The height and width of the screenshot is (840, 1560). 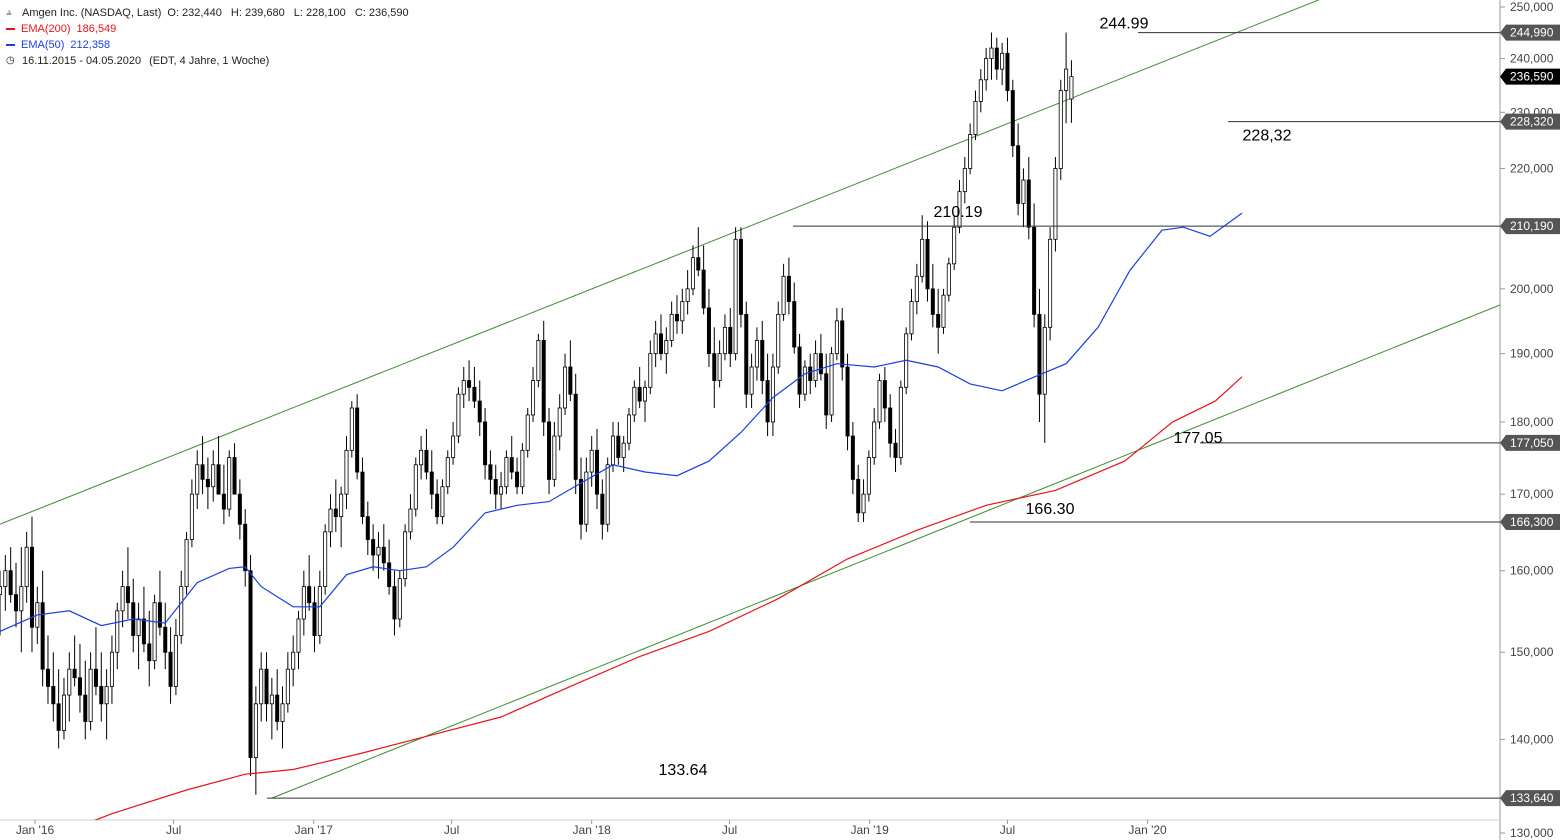 I want to click on y-tick-label: 250,000, so click(x=1532, y=7).